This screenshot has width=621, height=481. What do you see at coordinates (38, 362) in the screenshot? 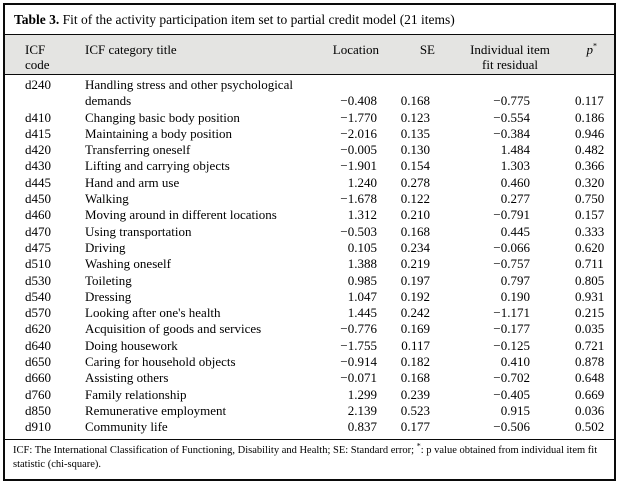
I see `cell-icf-code: d650` at bounding box center [38, 362].